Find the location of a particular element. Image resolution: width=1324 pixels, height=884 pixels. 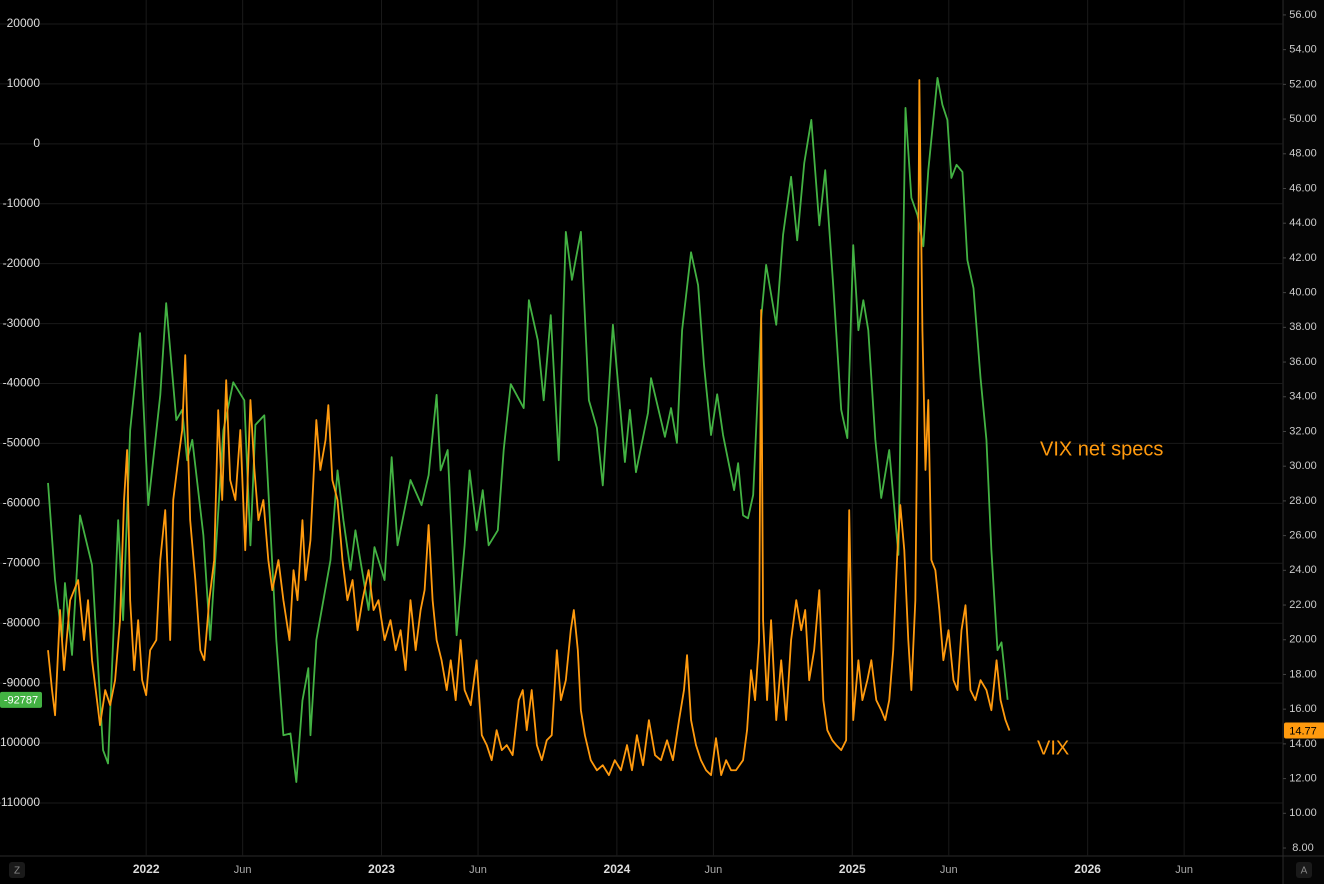

right-axis-panel is located at coordinates (1303, 442).